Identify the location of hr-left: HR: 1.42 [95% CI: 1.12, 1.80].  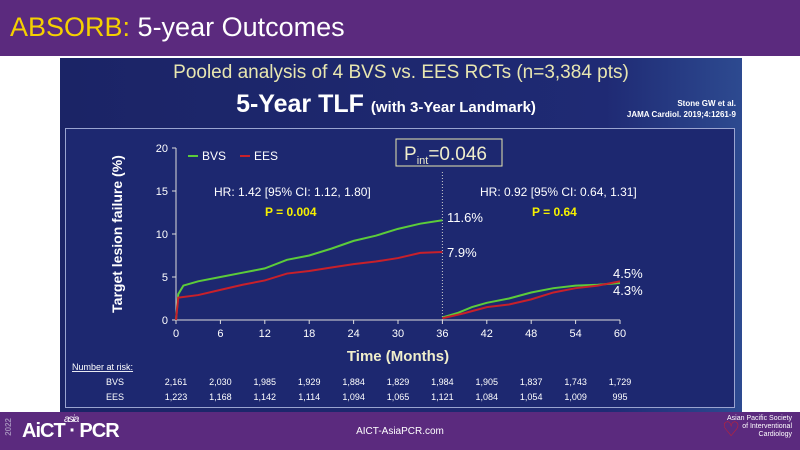
(292, 192).